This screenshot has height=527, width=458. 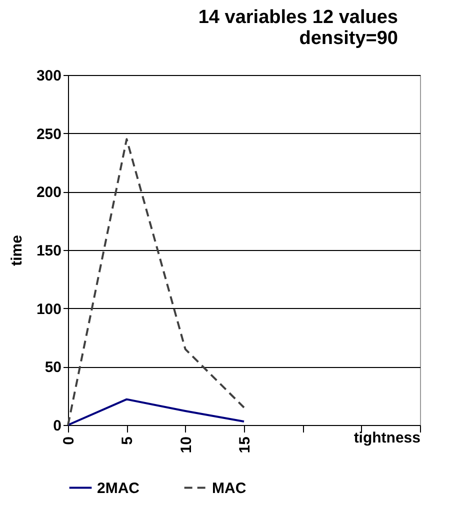 What do you see at coordinates (229, 488) in the screenshot?
I see `legend-label: MAC` at bounding box center [229, 488].